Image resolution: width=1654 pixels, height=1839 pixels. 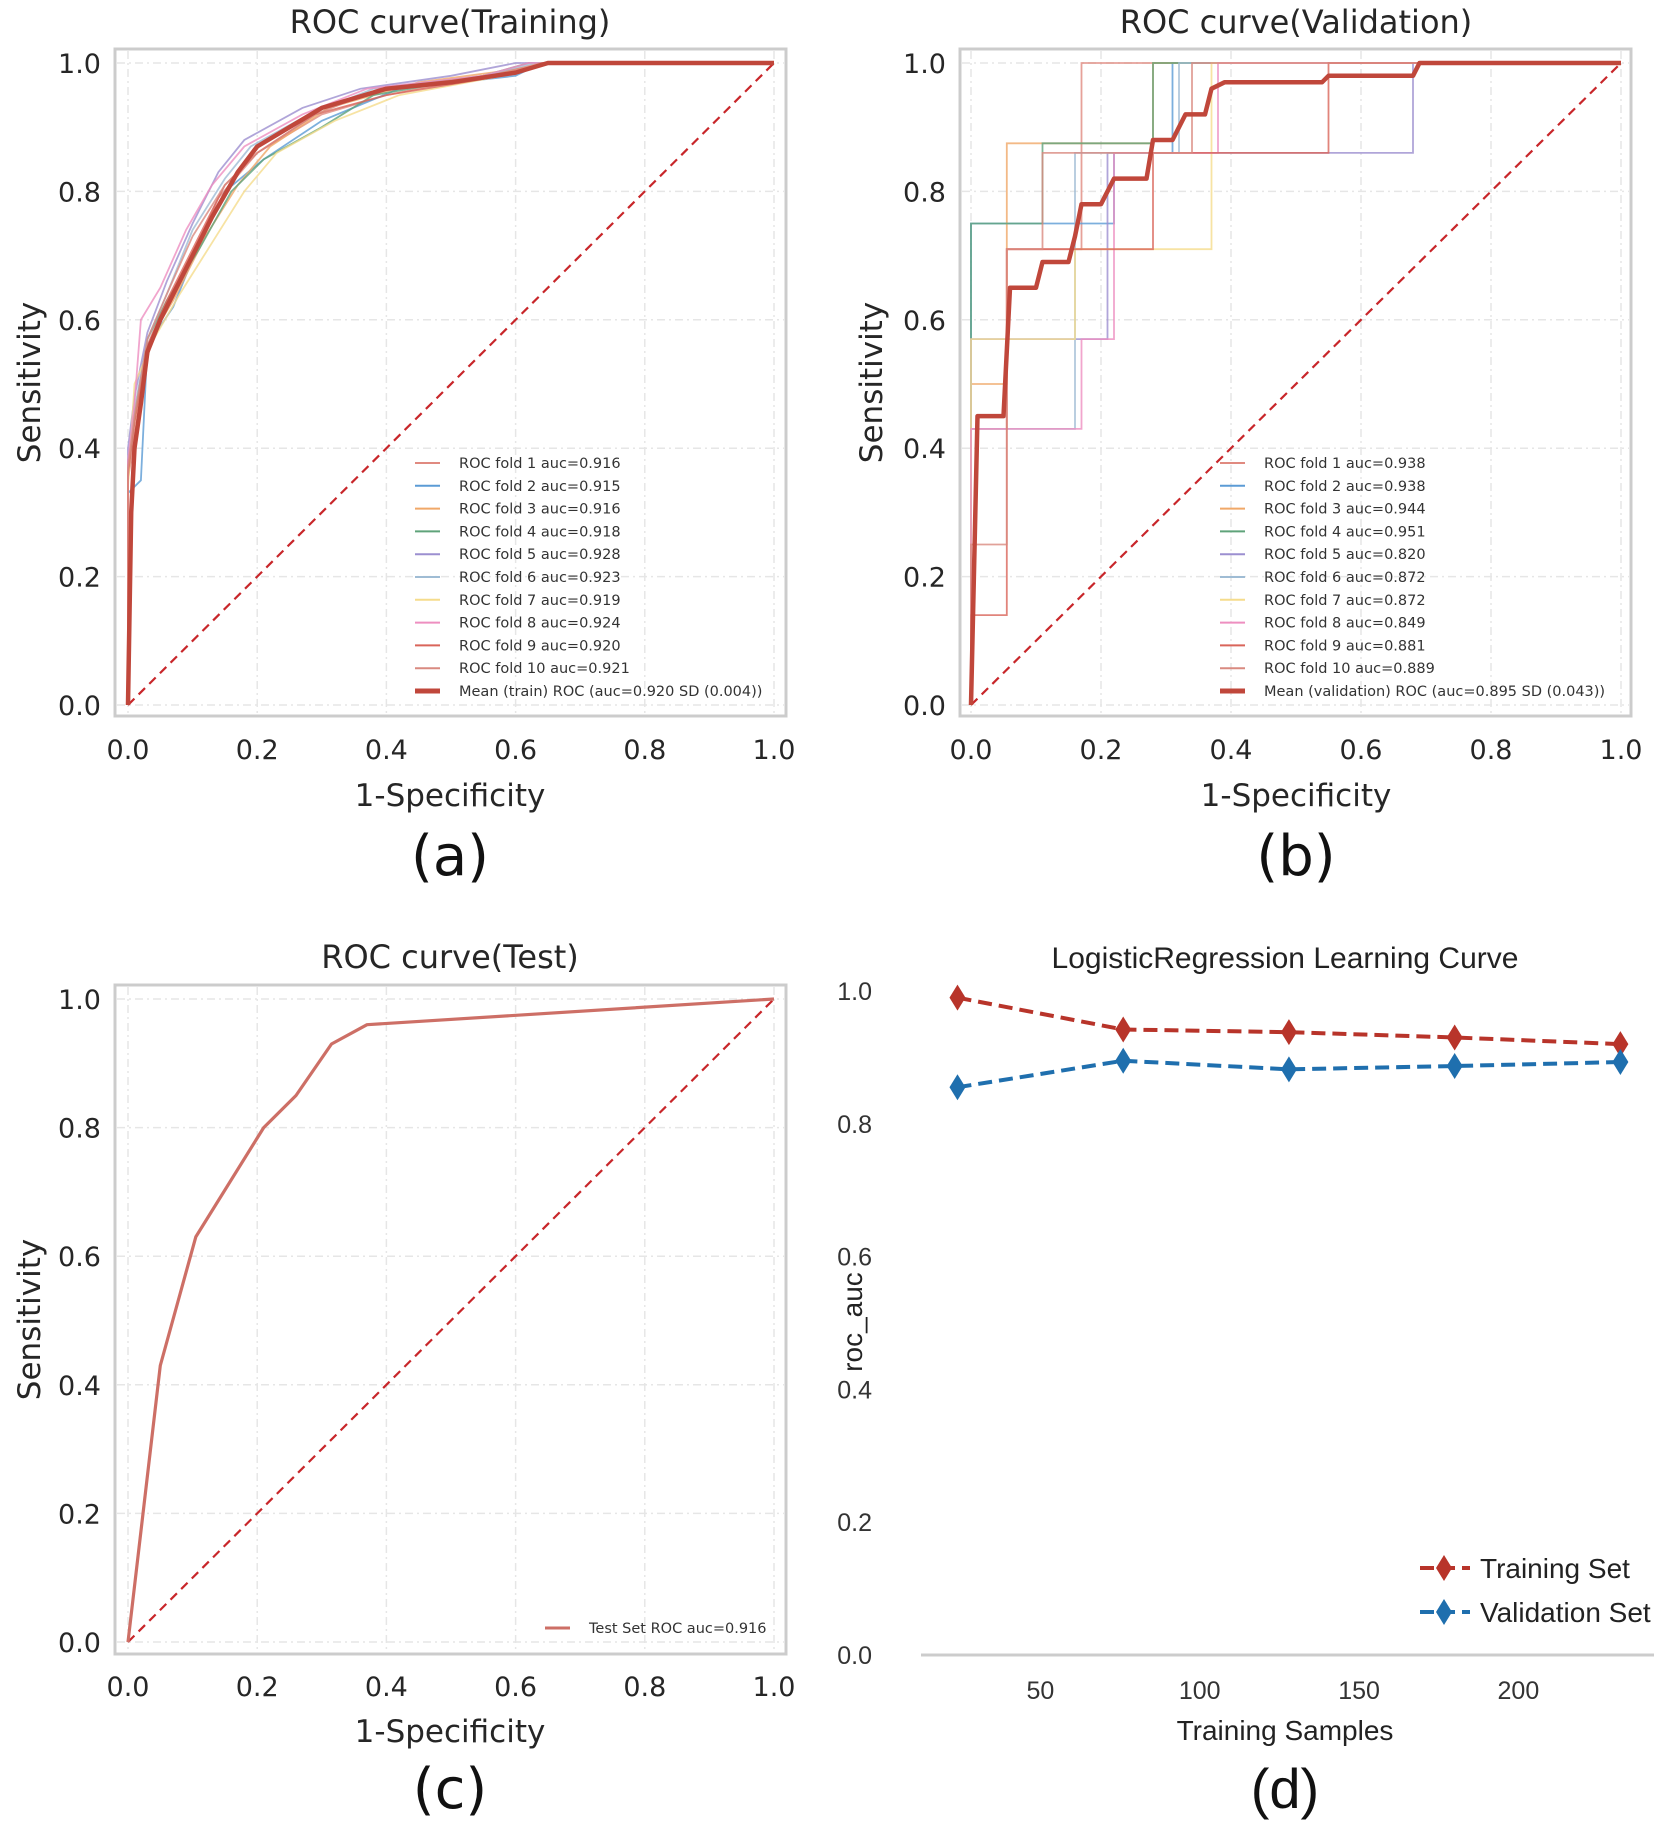 I want to click on chart-title: ROC curve(Training), so click(x=450, y=22).